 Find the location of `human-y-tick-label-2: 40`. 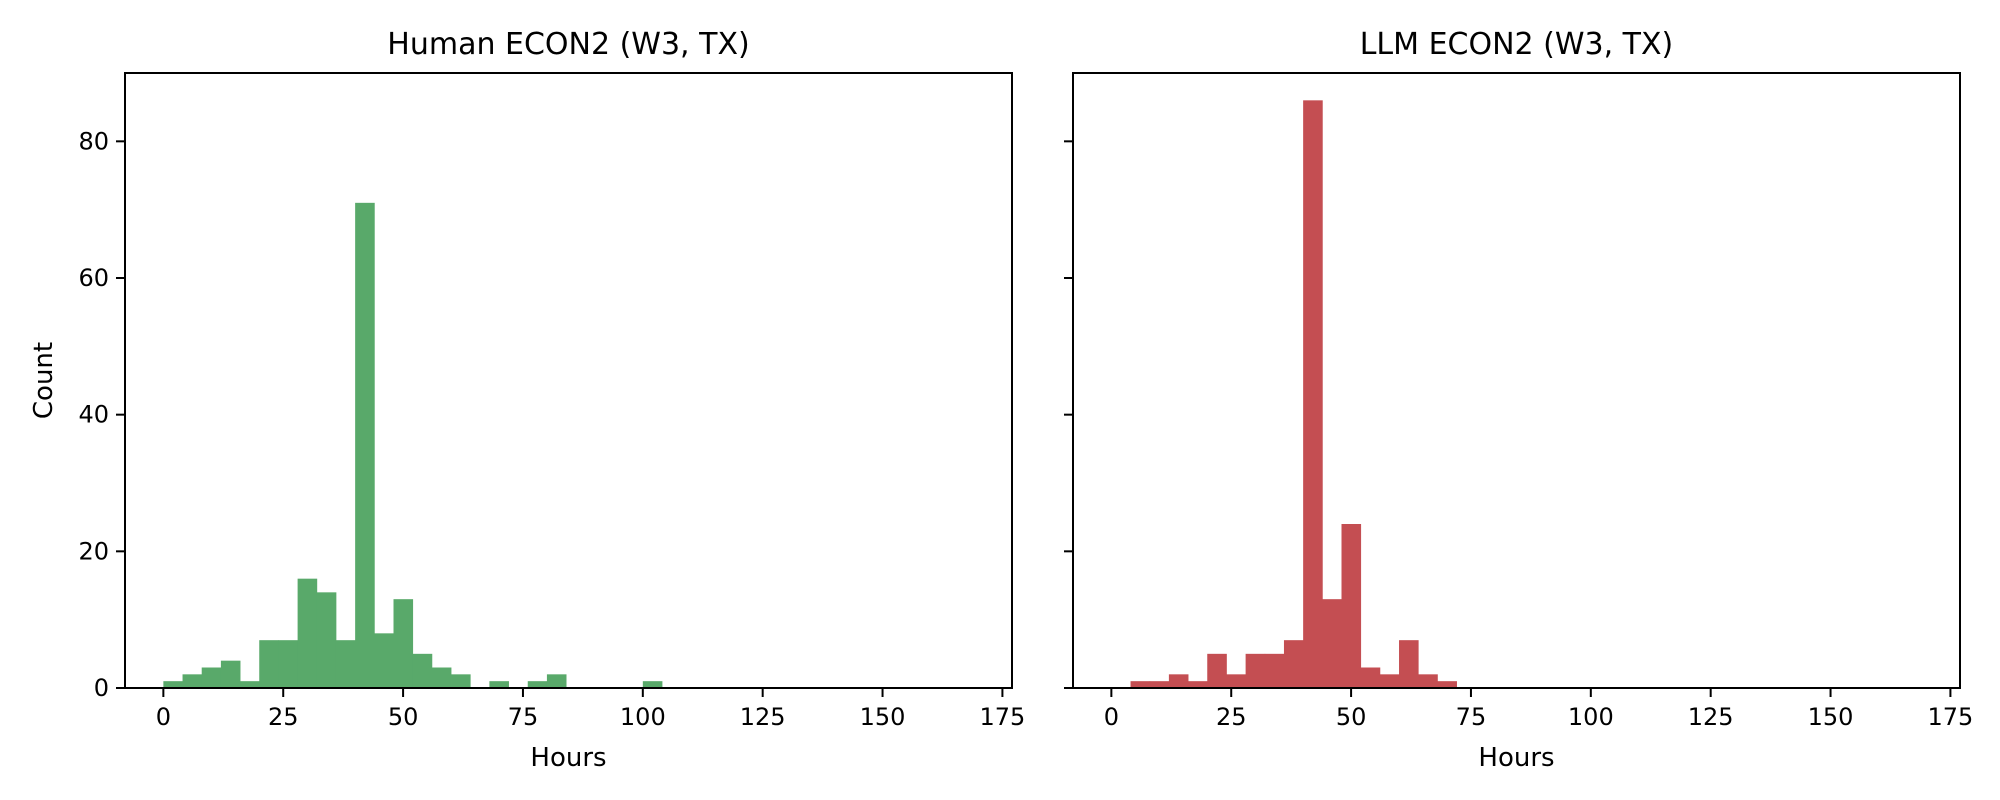

human-y-tick-label-2: 40 is located at coordinates (93, 415).